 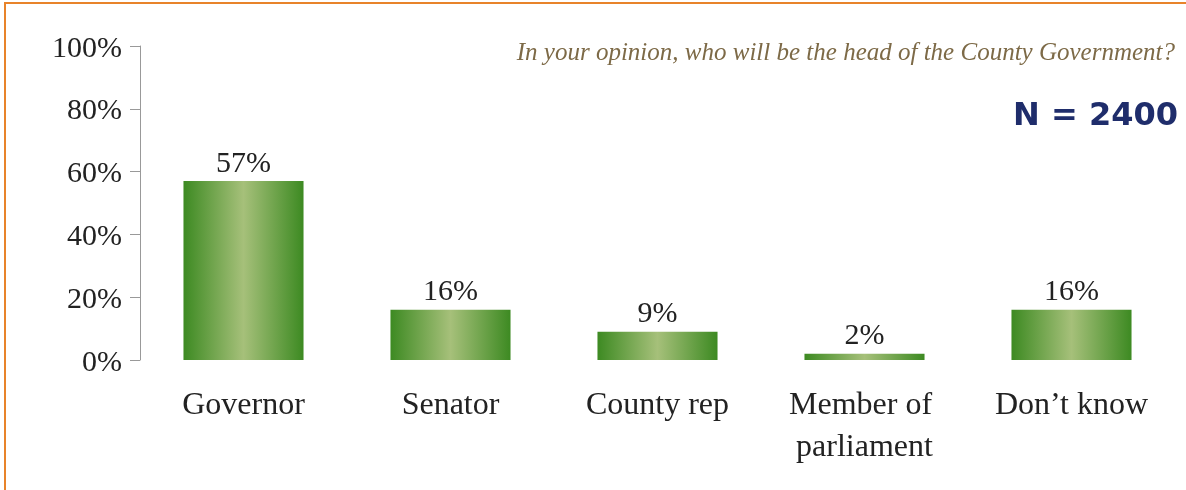 I want to click on annotation: N = 2400, so click(x=1095, y=114).